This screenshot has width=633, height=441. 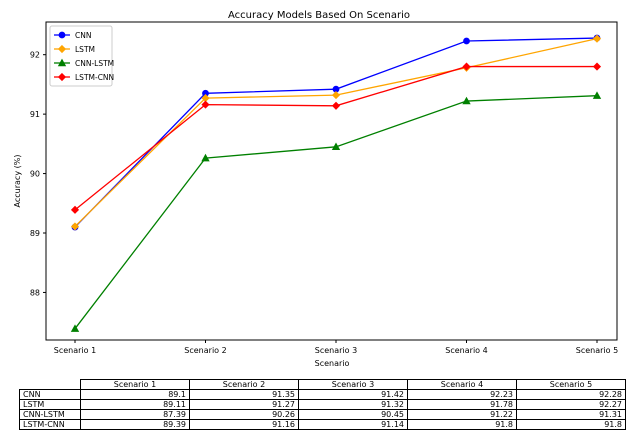 What do you see at coordinates (571, 384) in the screenshot?
I see `table-header: Scenario 5` at bounding box center [571, 384].